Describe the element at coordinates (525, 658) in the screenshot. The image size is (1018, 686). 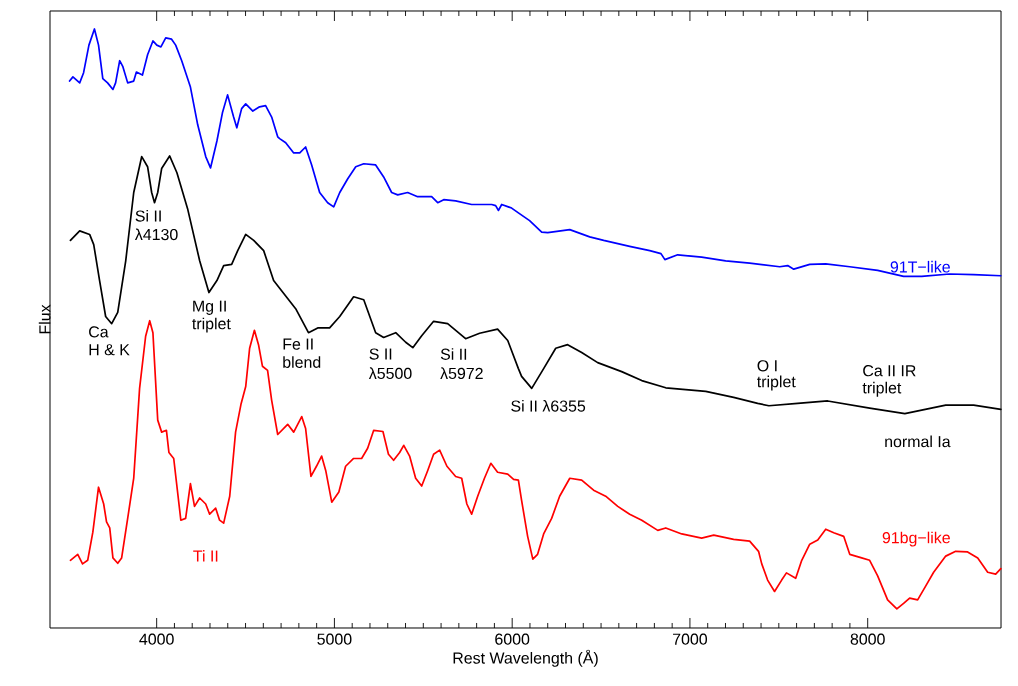
I see `x-axis-title: Rest Wavelength (Å)` at that location.